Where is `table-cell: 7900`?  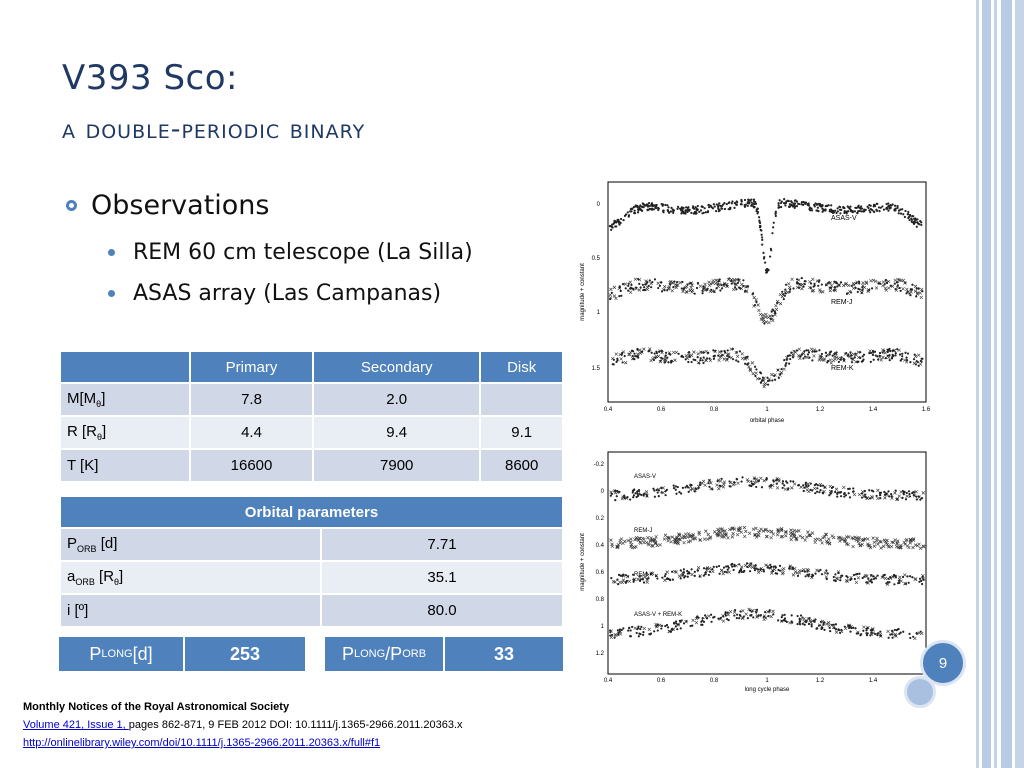 table-cell: 7900 is located at coordinates (397, 465).